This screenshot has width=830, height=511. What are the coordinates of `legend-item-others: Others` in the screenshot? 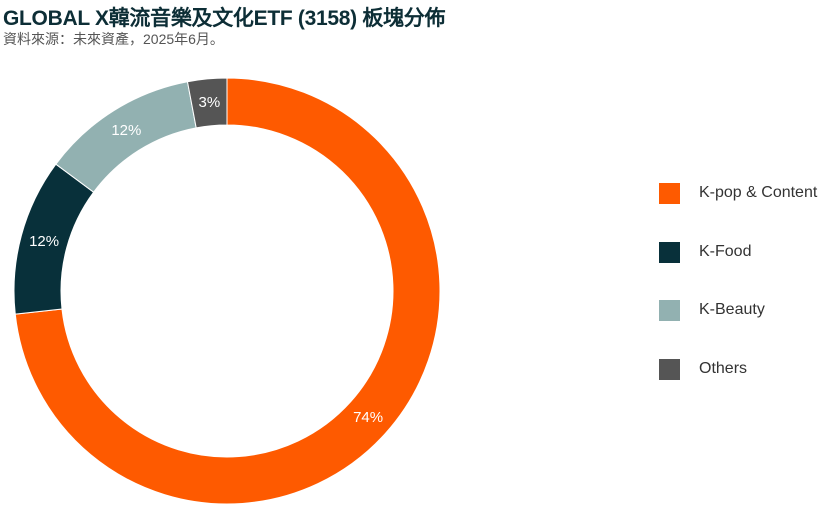 It's located at (744, 369).